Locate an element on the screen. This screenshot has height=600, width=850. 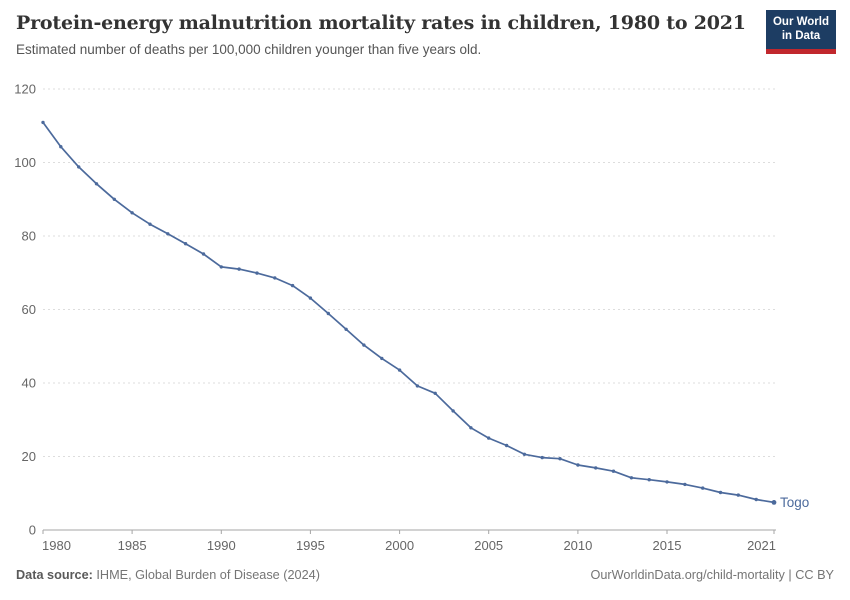
data-point-2008 is located at coordinates (542, 457).